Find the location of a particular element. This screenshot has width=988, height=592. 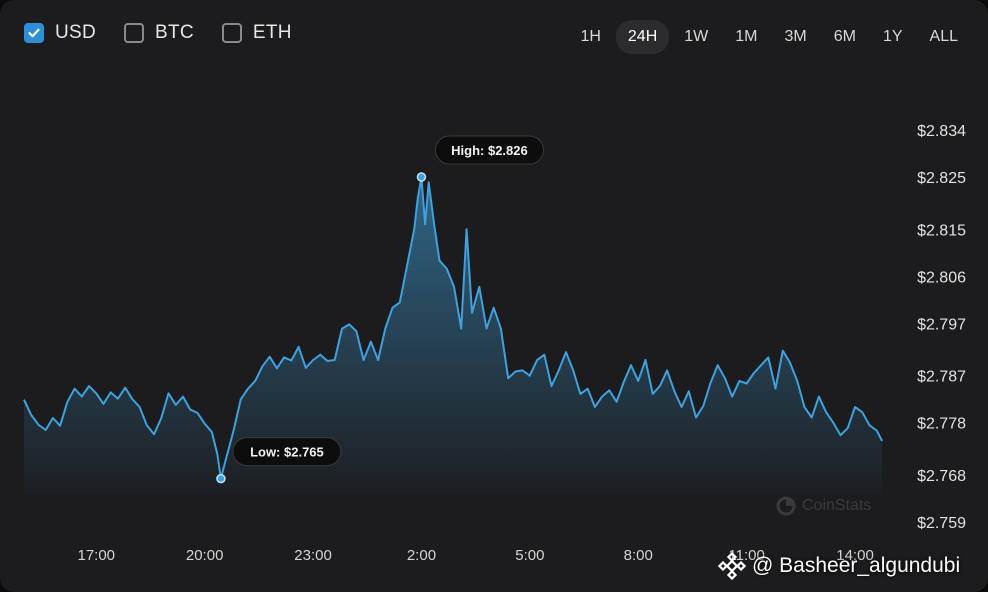

coinstats-logo-icon is located at coordinates (786, 506).